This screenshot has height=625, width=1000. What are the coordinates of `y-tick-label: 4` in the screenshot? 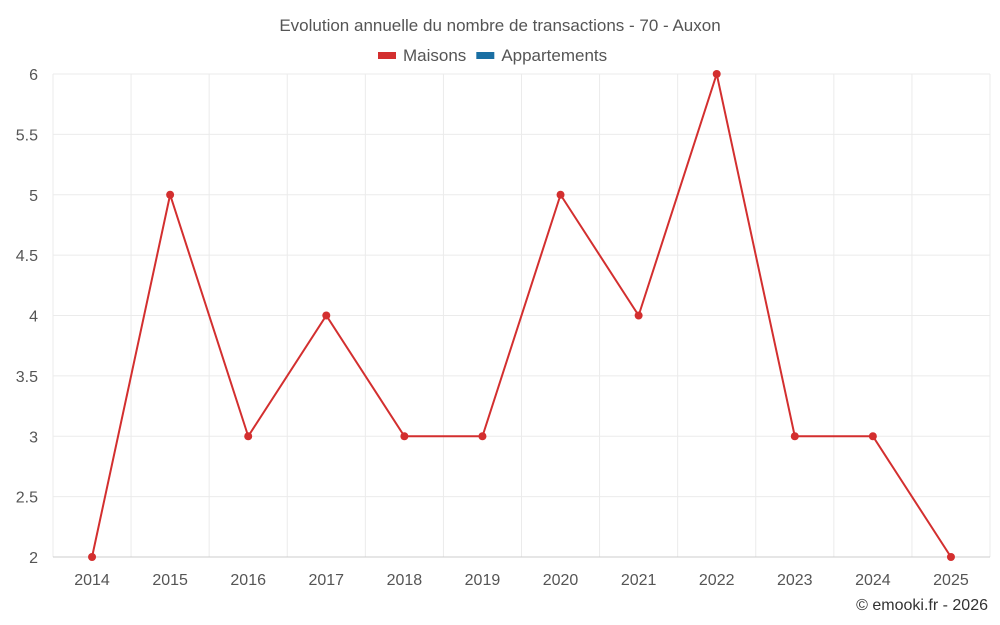 It's located at (33, 317).